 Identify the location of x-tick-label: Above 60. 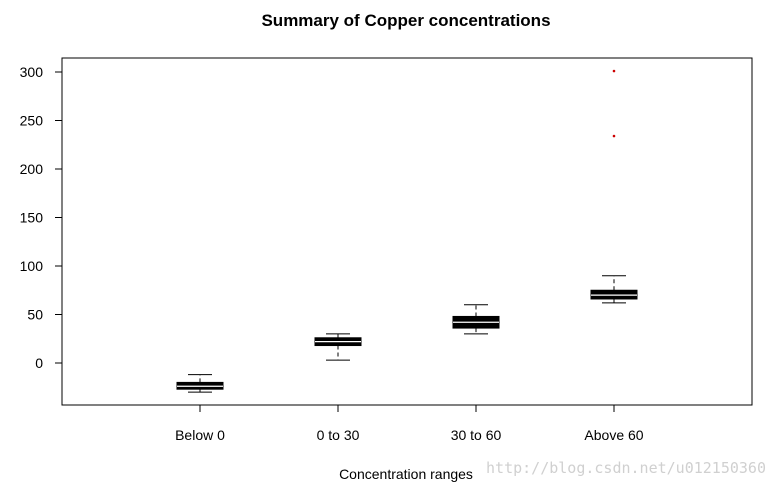
(613, 435).